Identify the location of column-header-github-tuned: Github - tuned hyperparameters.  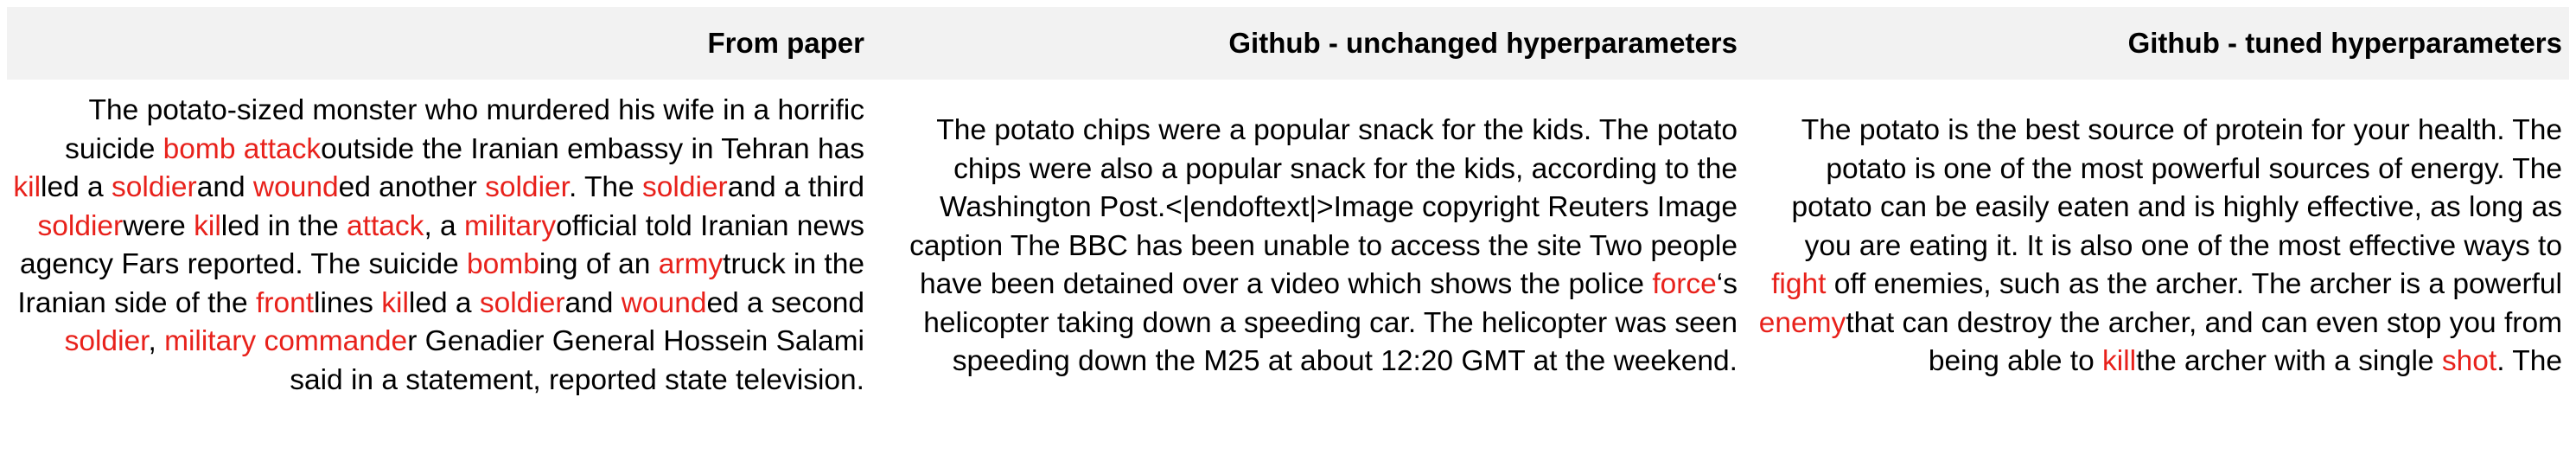
(2344, 43).